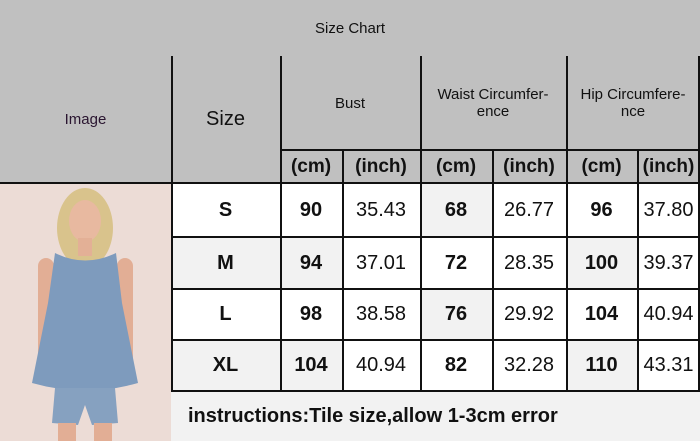 The image size is (700, 446). What do you see at coordinates (225, 263) in the screenshot?
I see `cell-size: M` at bounding box center [225, 263].